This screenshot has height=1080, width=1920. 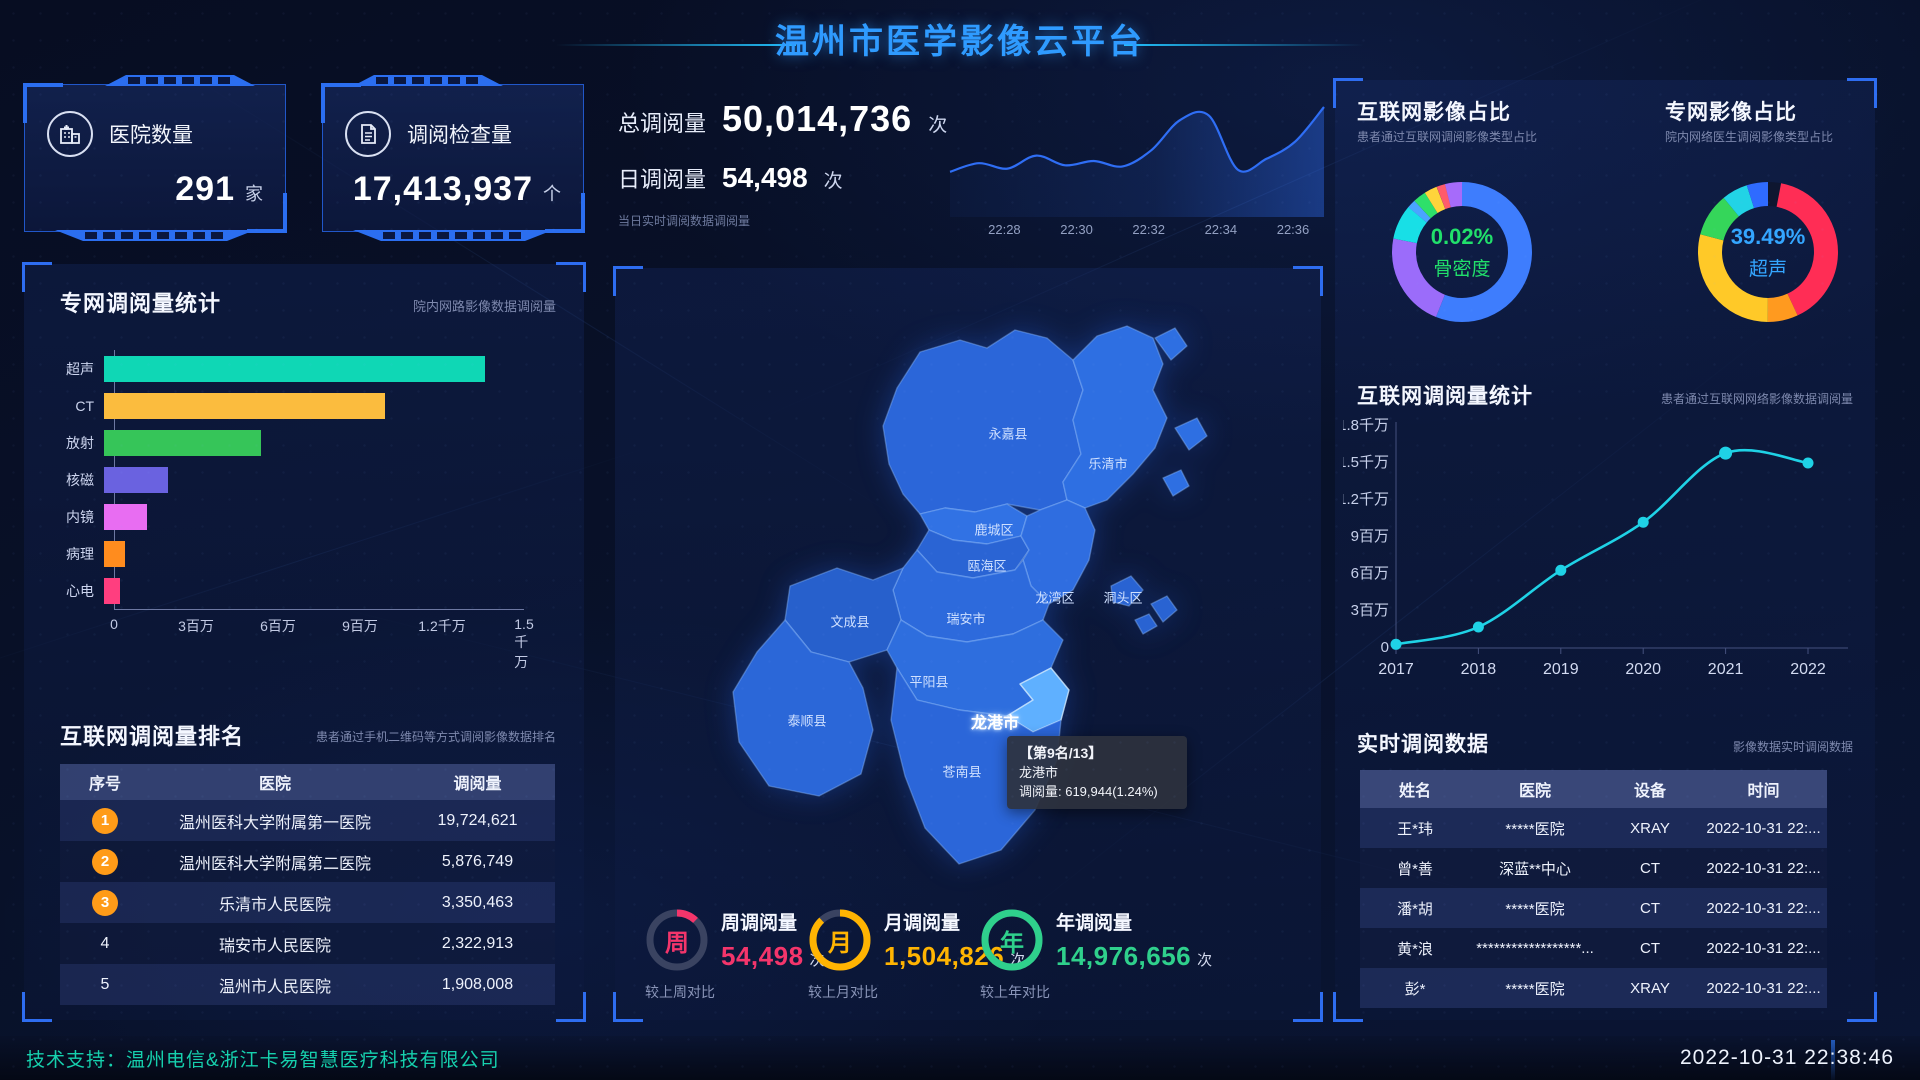 What do you see at coordinates (1366, 499) in the screenshot?
I see `svg-text: 1.2千万` at bounding box center [1366, 499].